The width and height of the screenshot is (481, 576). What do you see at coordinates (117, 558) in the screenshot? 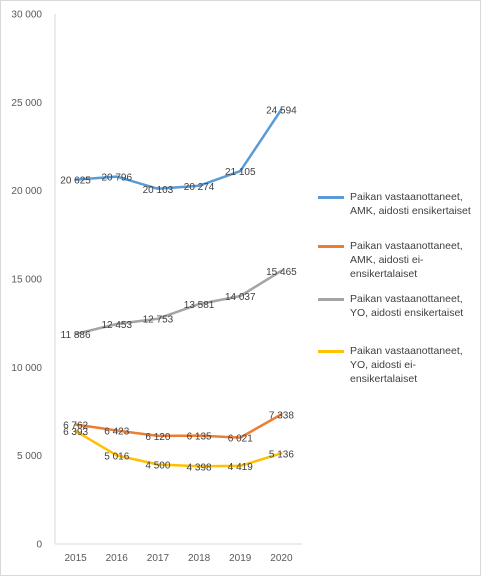
I see `x-tick-label: 2016` at bounding box center [117, 558].